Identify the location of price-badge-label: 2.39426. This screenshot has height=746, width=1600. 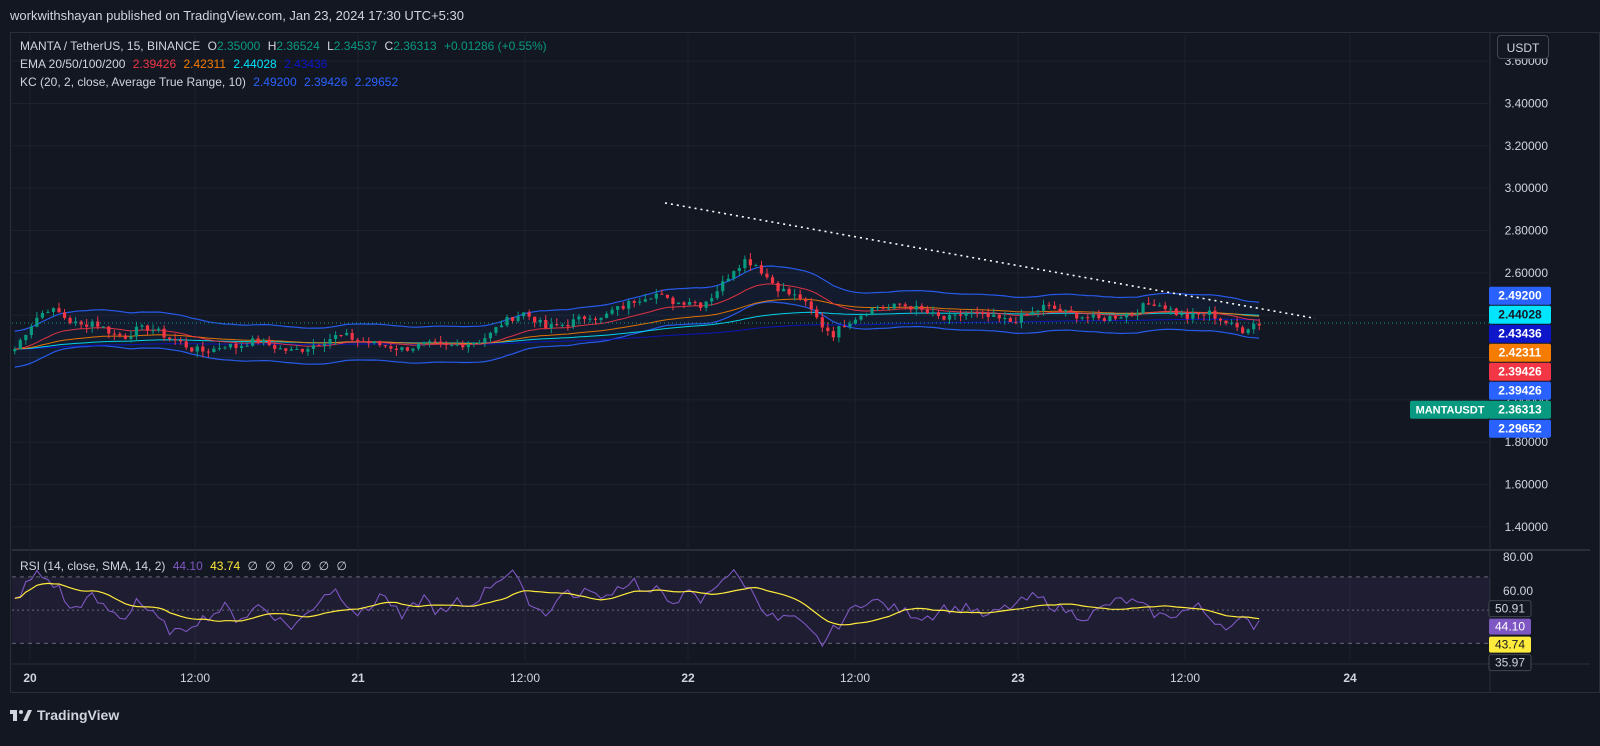
(1520, 372).